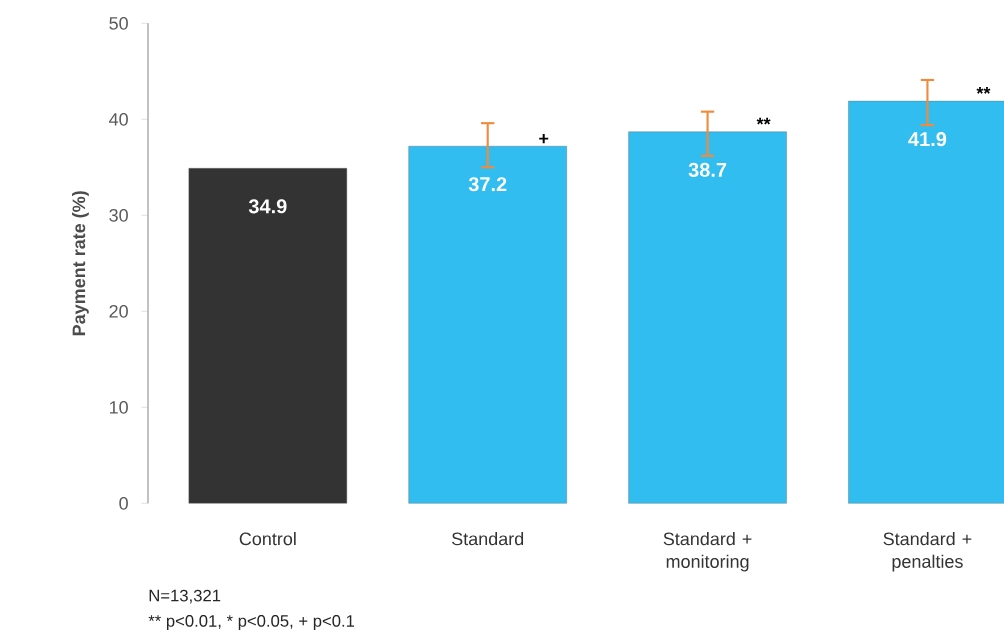  I want to click on y-tick-label: 30, so click(118, 215).